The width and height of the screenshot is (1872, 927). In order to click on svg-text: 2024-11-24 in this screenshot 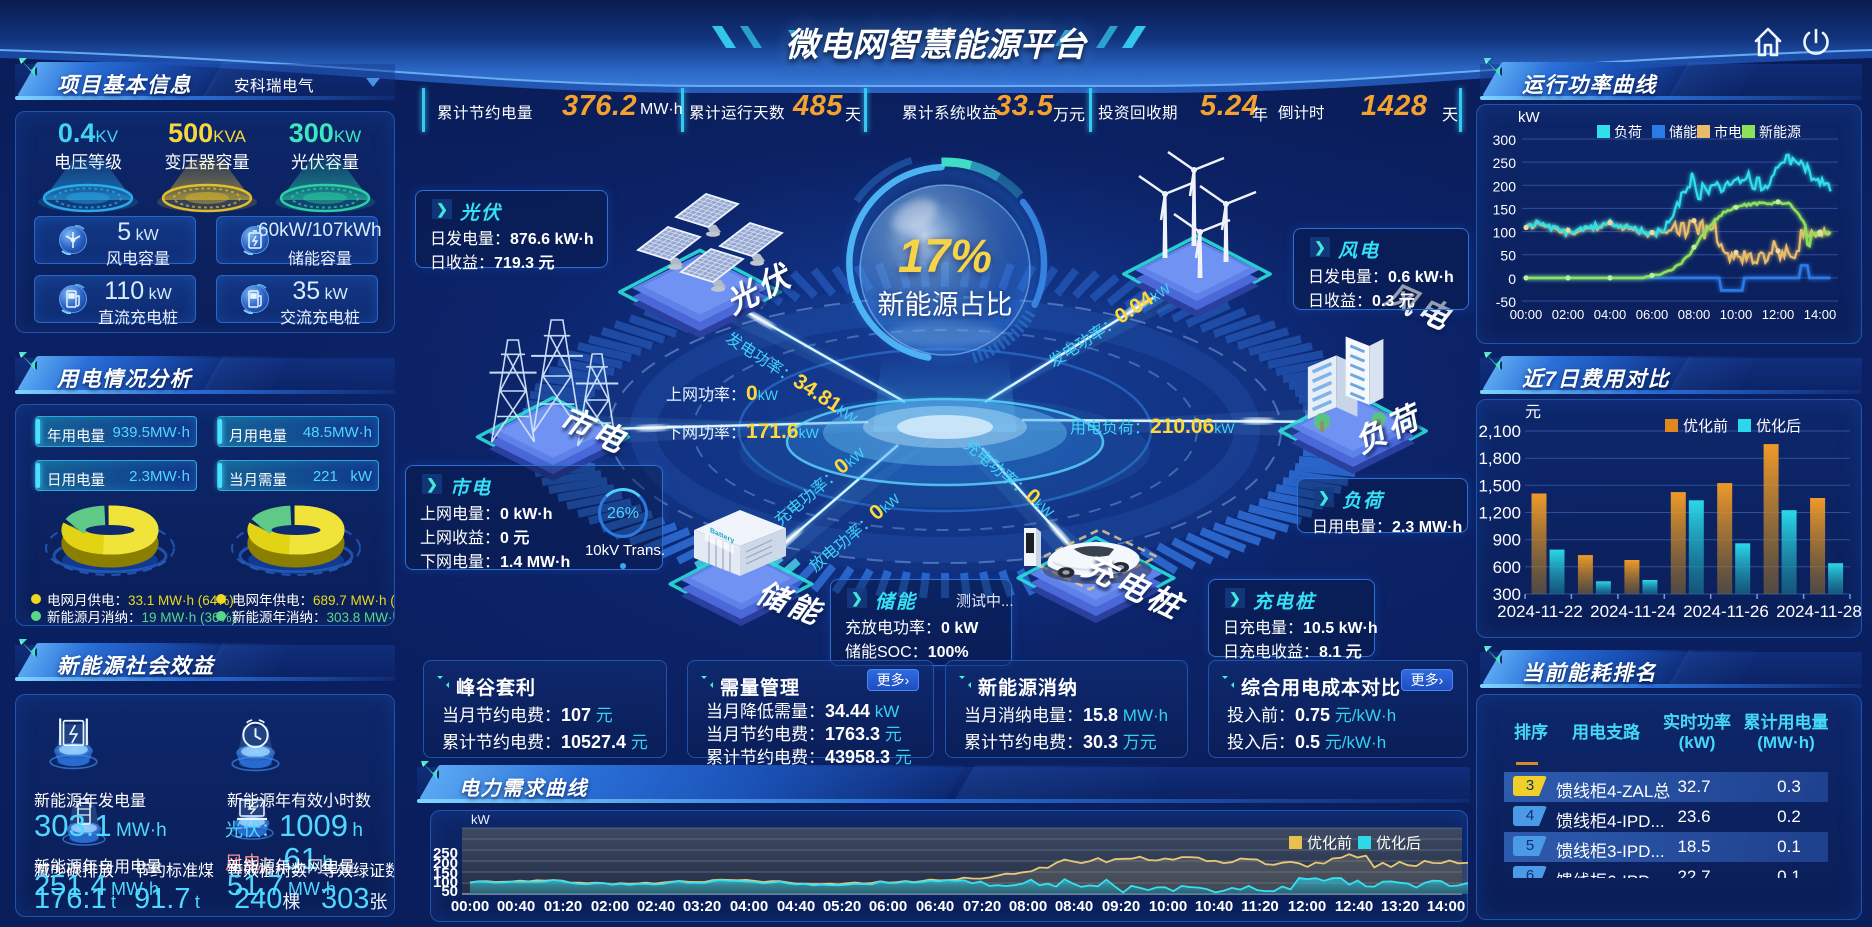, I will do `click(1633, 611)`.